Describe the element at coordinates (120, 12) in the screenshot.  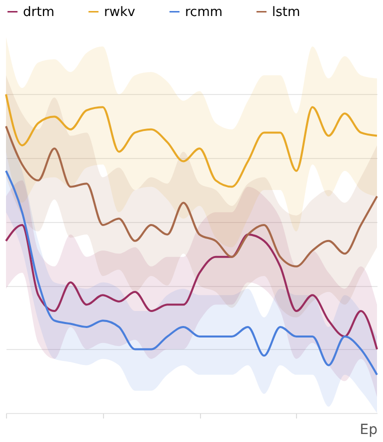
I see `legend-label: rwkv` at that location.